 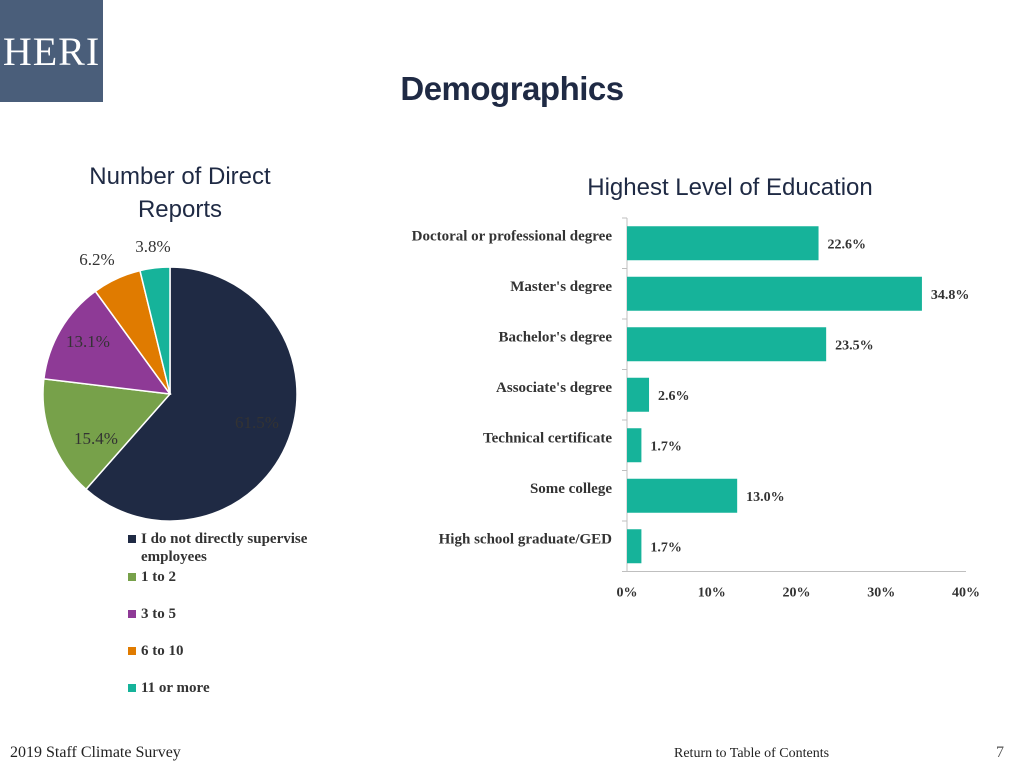 What do you see at coordinates (765, 497) in the screenshot?
I see `bar-data-label: 13.0%` at bounding box center [765, 497].